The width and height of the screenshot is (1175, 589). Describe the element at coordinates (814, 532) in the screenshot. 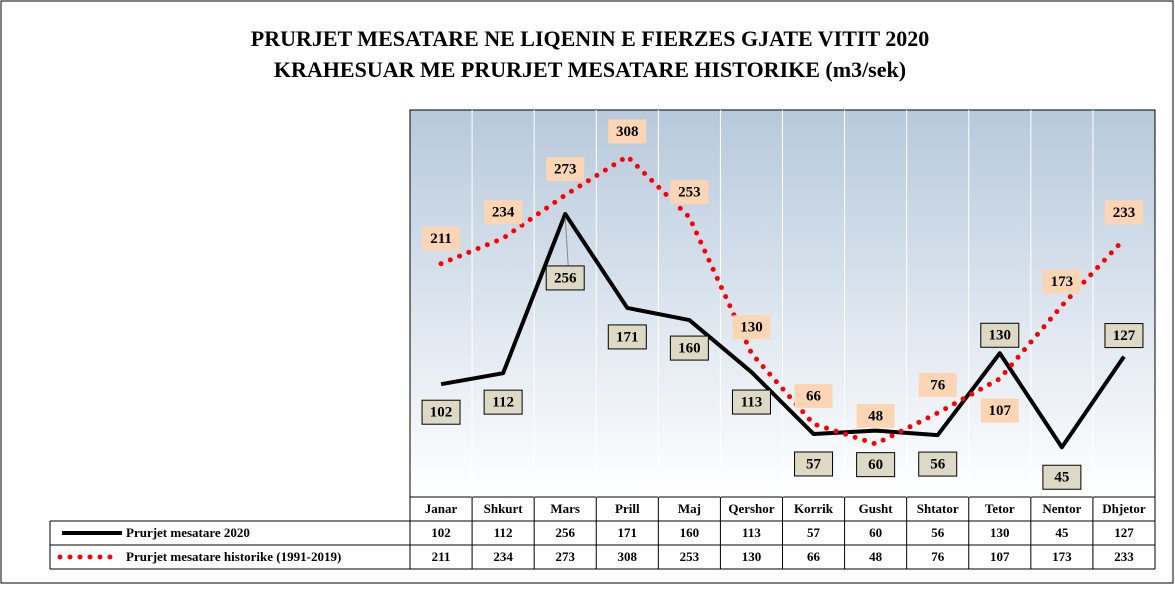

I see `table-cell: 57` at that location.